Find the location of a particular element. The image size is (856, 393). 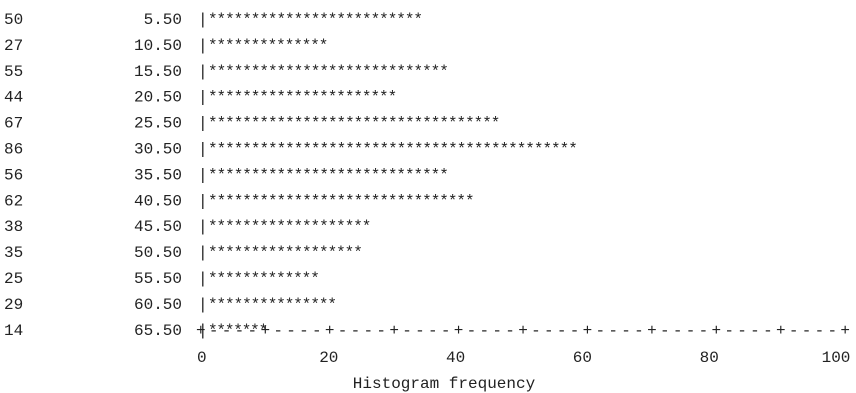

histogram-row: 14 65.50 | ******* is located at coordinates (136, 331).